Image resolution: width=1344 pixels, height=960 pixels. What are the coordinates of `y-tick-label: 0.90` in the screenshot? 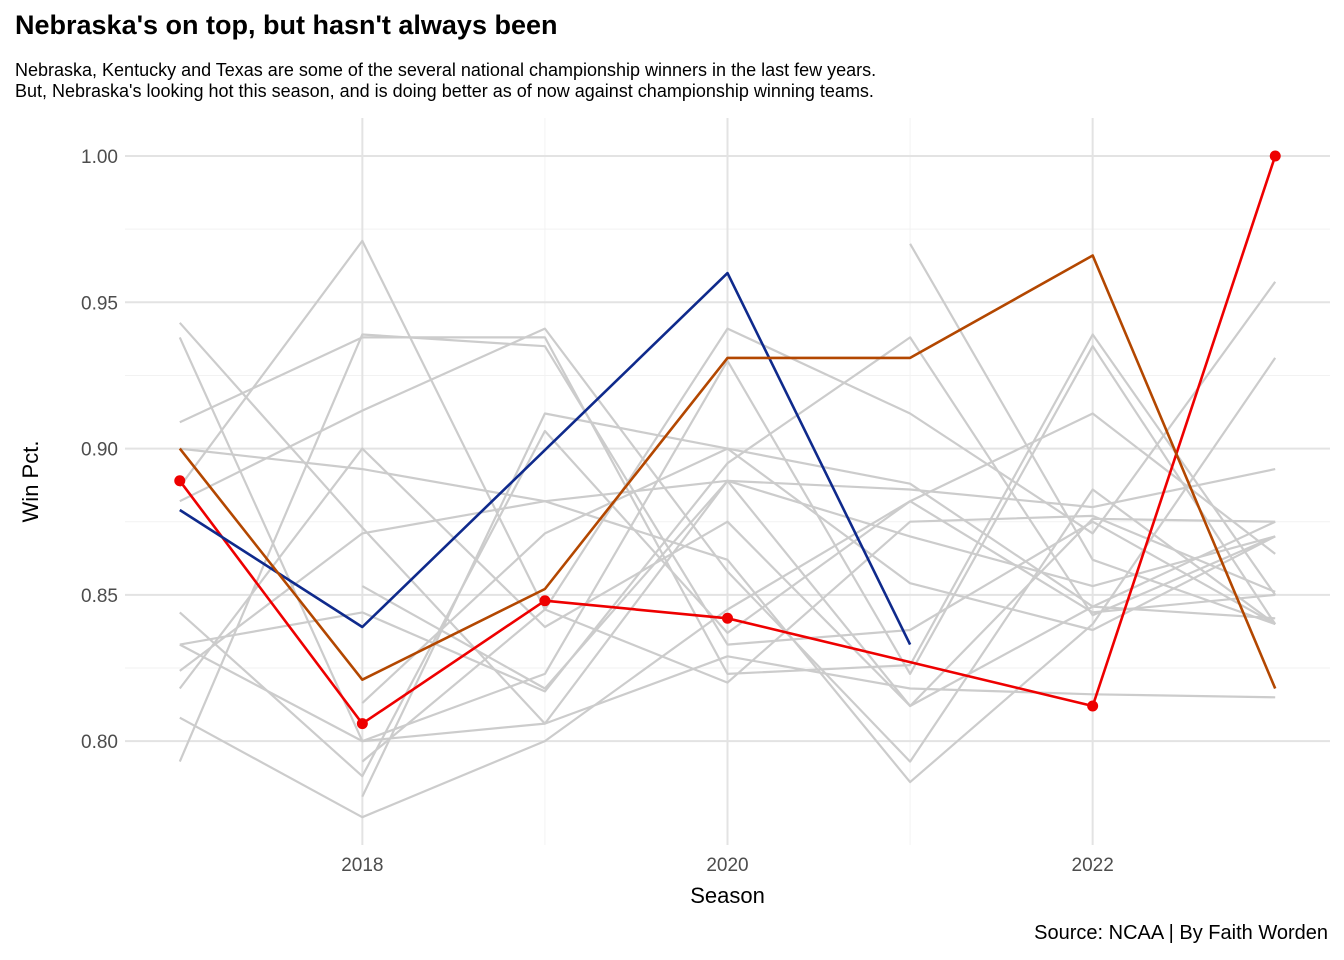 It's located at (99, 450).